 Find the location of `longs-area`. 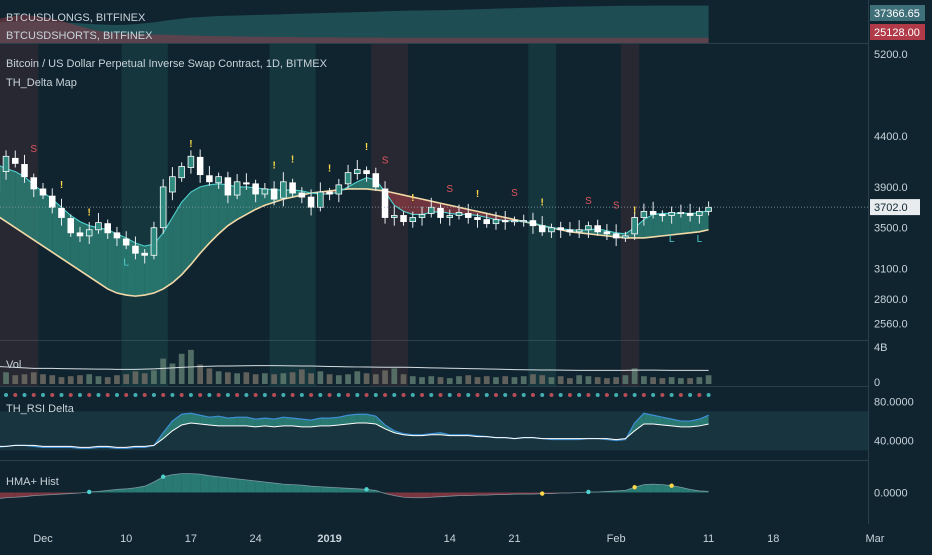

longs-area is located at coordinates (354, 24).